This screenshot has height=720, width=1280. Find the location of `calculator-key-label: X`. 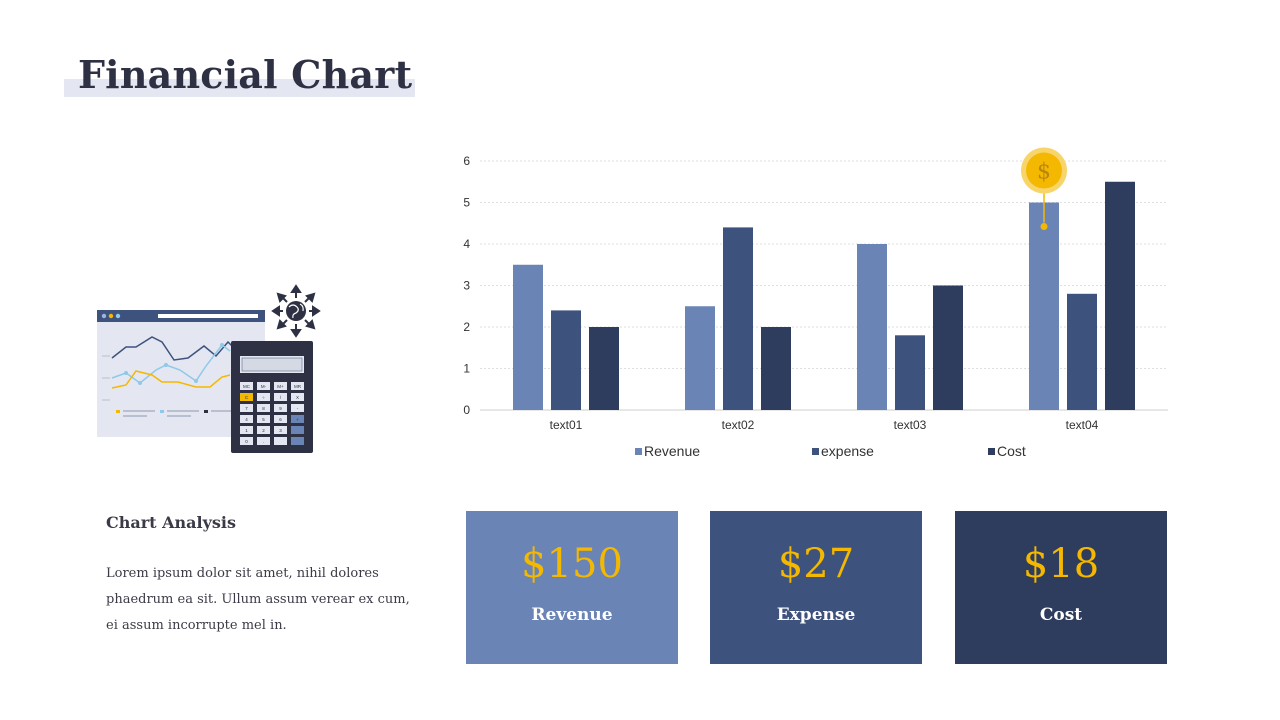

calculator-key-label: X is located at coordinates (297, 397).